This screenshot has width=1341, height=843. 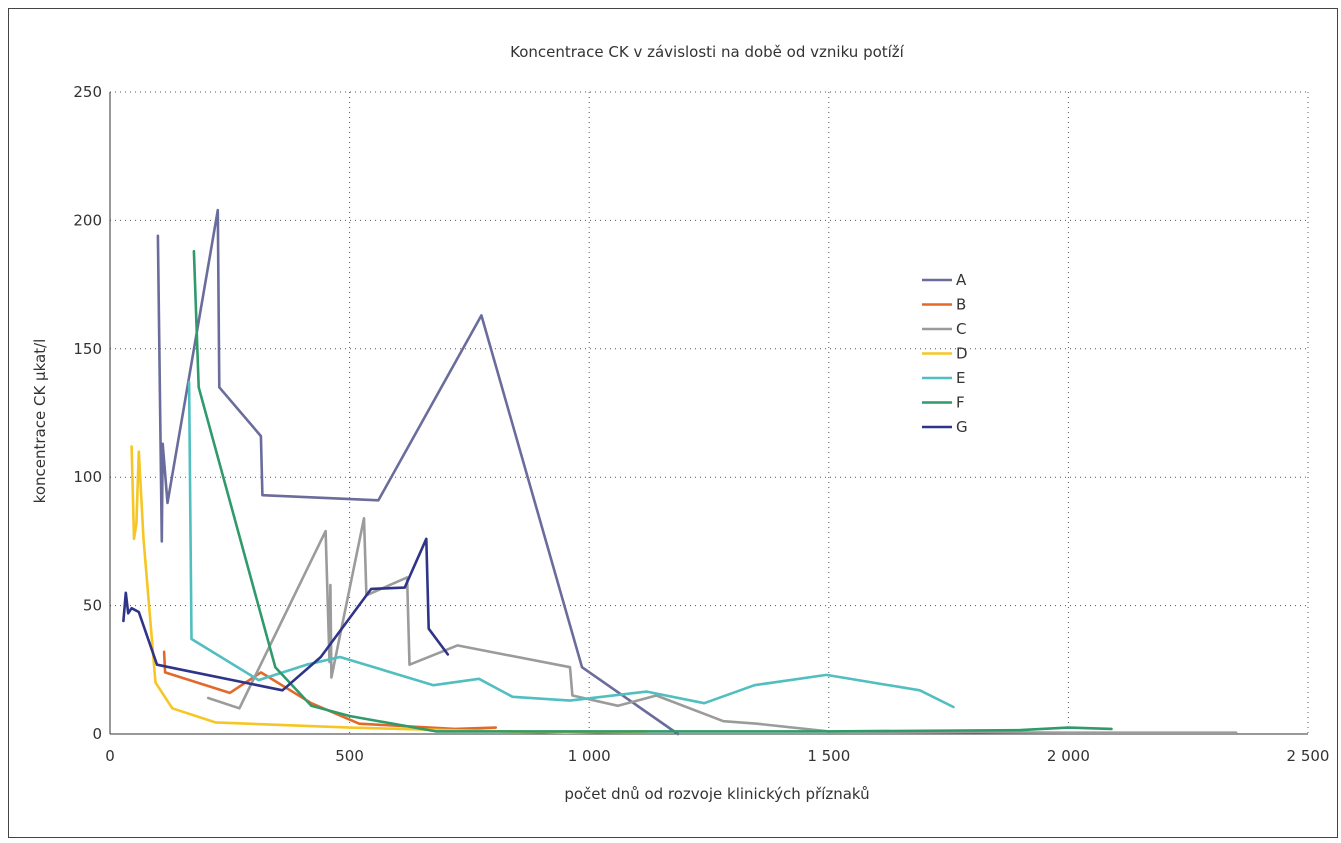 What do you see at coordinates (717, 756) in the screenshot?
I see `x-tick-labels: 0 500 1 000 1 500 2 000 2 500` at bounding box center [717, 756].